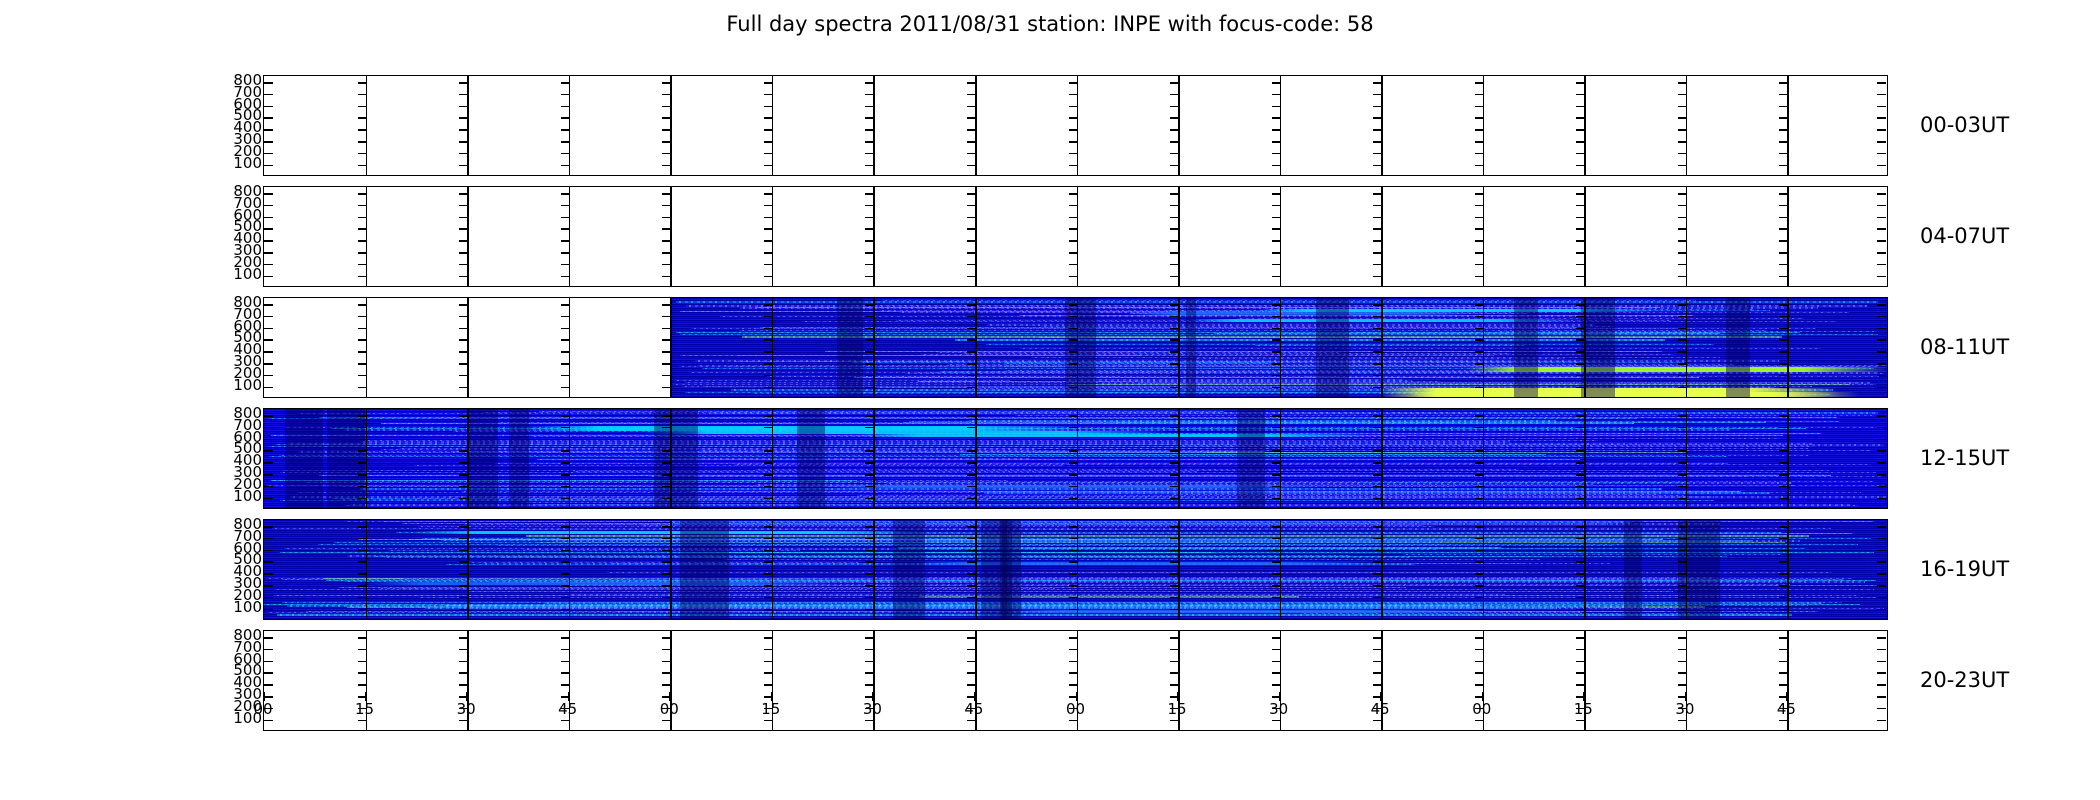 The width and height of the screenshot is (2100, 800). I want to click on y-tick-label: 600, so click(247, 436).